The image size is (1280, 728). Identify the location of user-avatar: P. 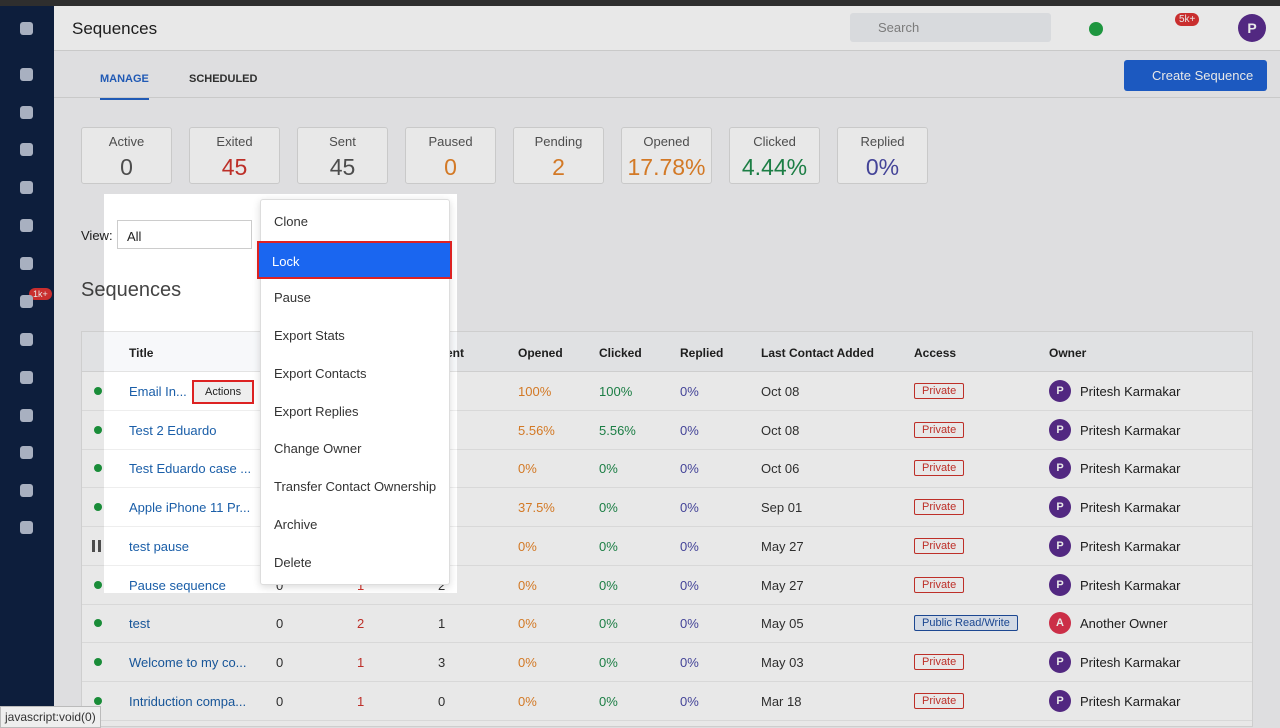
(1252, 28).